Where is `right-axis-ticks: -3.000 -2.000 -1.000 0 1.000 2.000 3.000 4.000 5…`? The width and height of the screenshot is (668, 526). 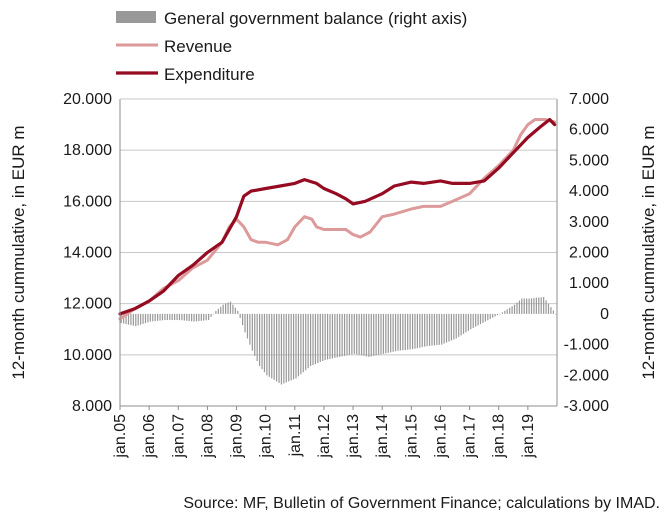 right-axis-ticks: -3.000 -2.000 -1.000 0 1.000 2.000 3.000 4.000 5… is located at coordinates (586, 253).